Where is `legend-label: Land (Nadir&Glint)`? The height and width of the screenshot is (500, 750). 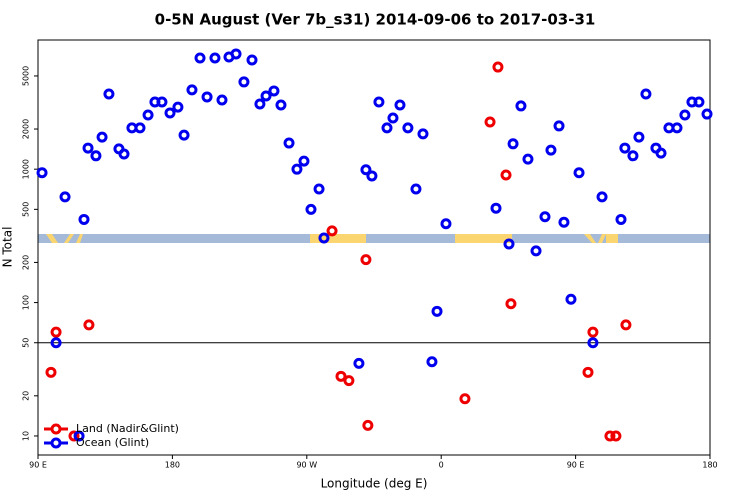
legend-label: Land (Nadir&Glint) is located at coordinates (127, 428).